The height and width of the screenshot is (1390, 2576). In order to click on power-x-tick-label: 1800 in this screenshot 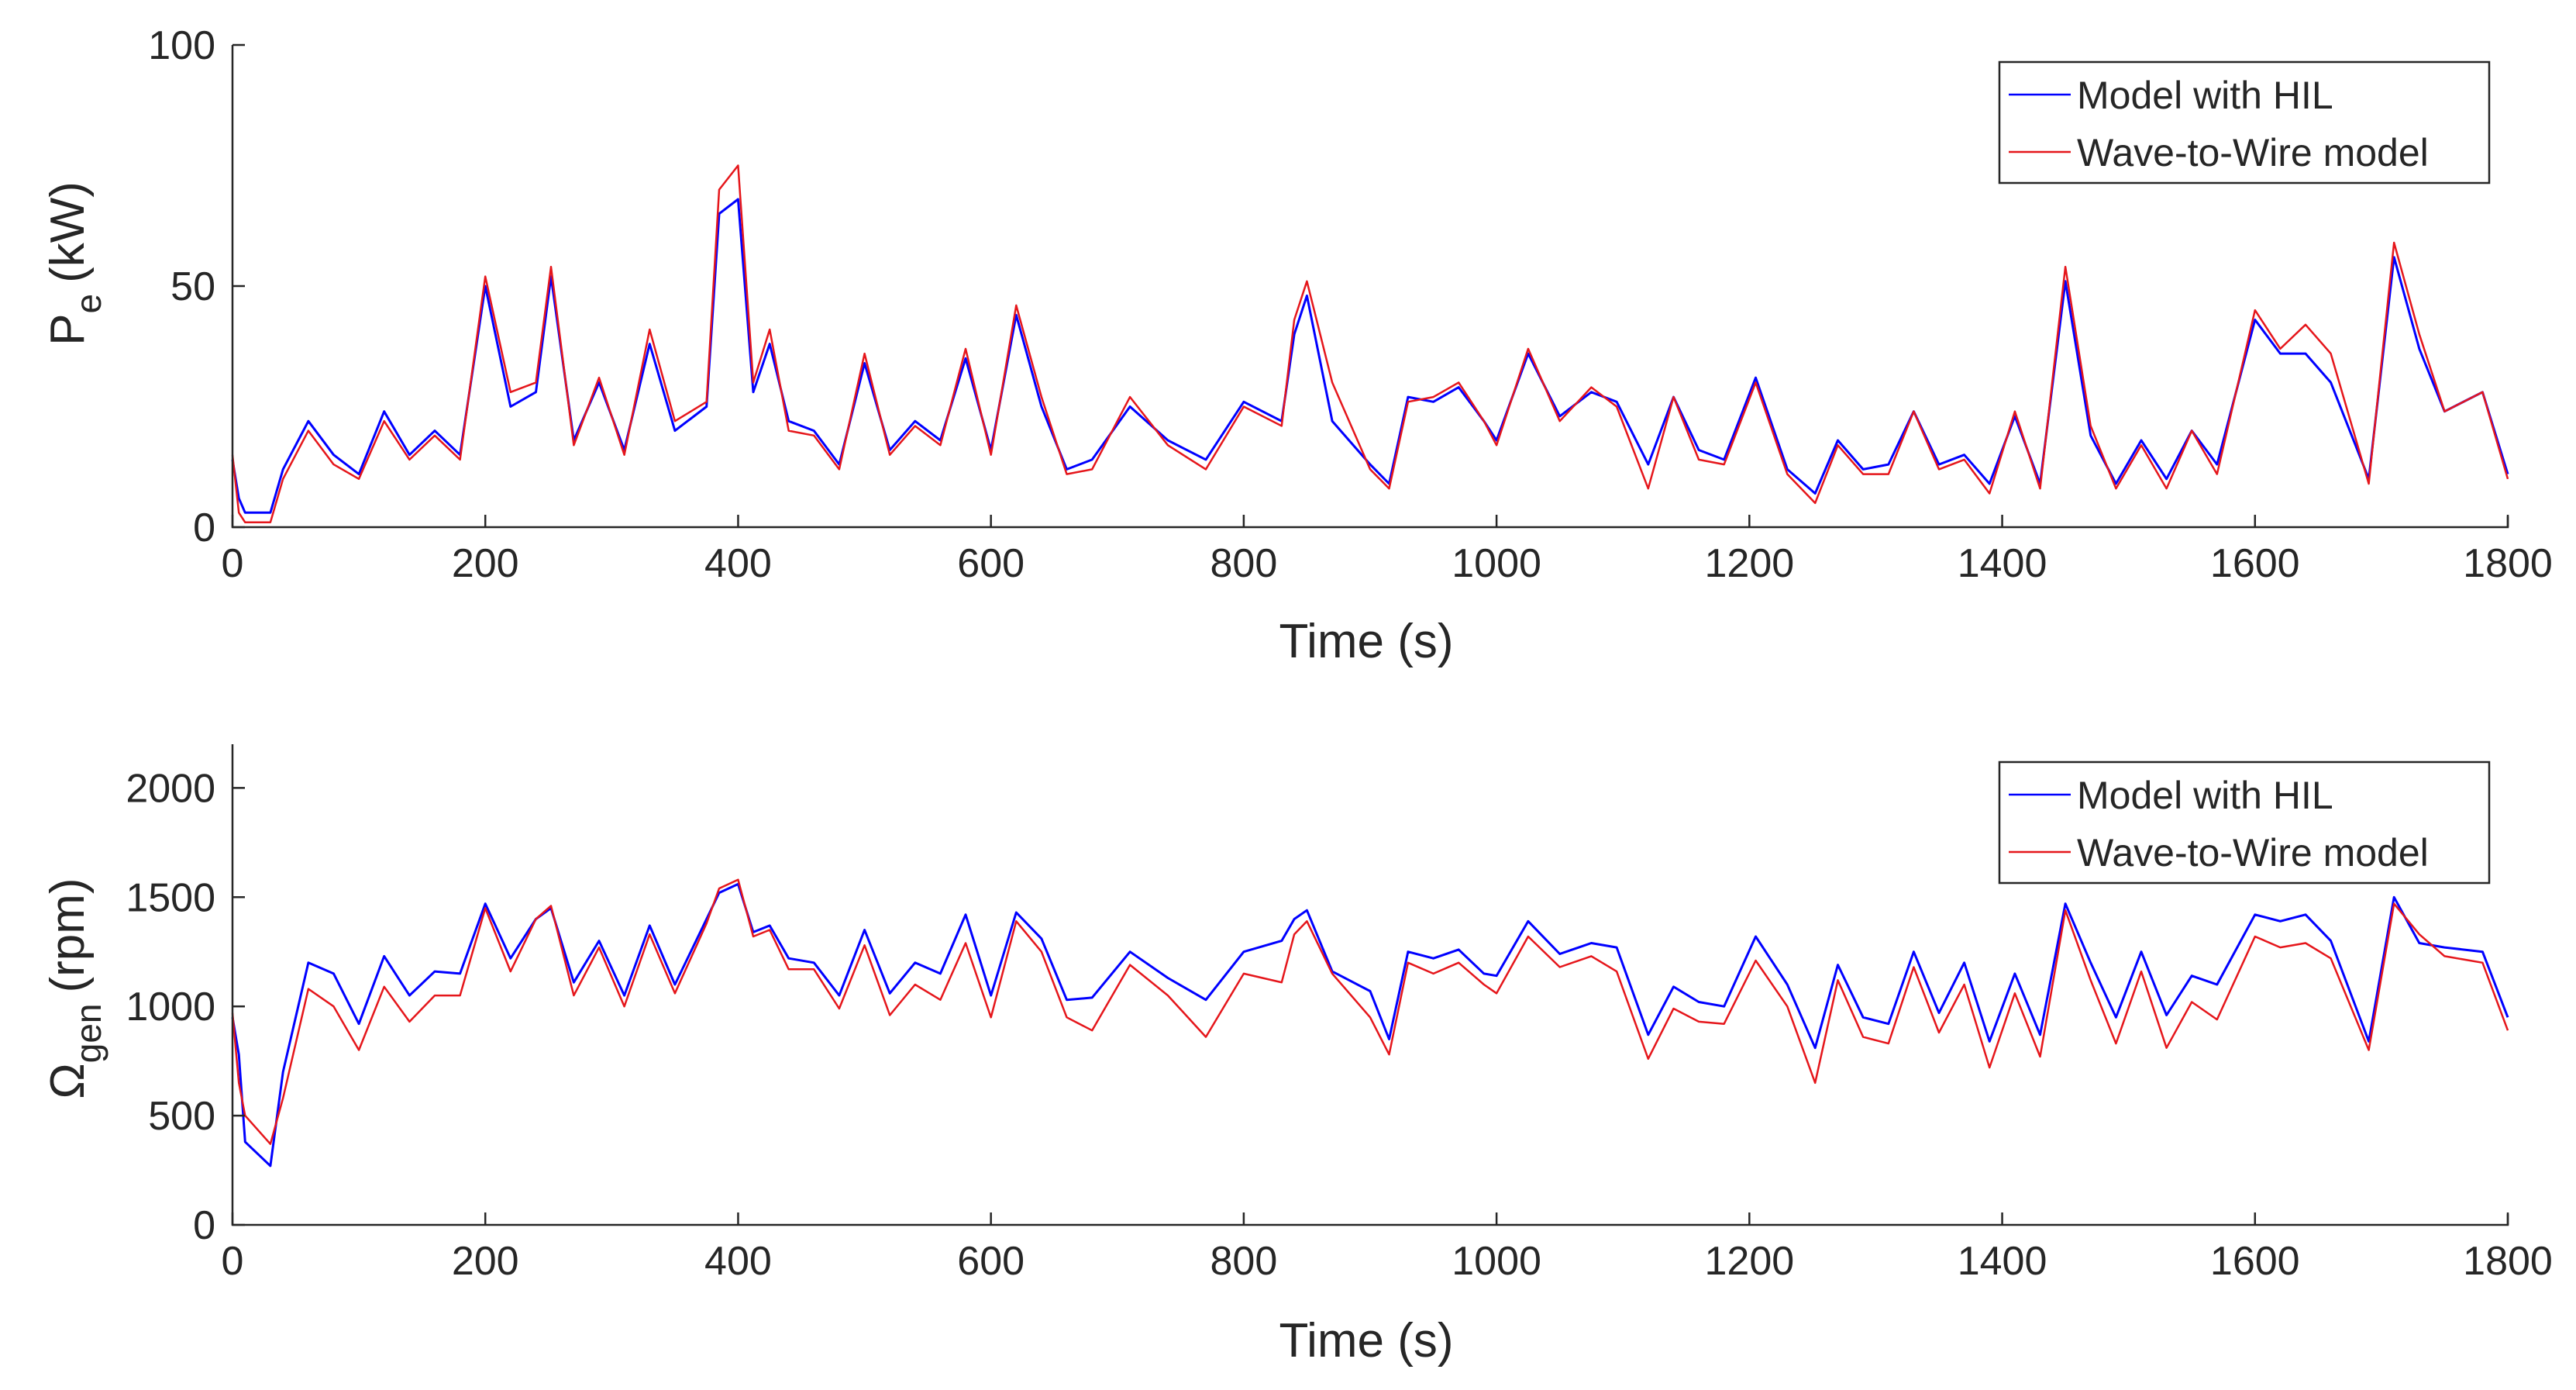, I will do `click(2508, 563)`.